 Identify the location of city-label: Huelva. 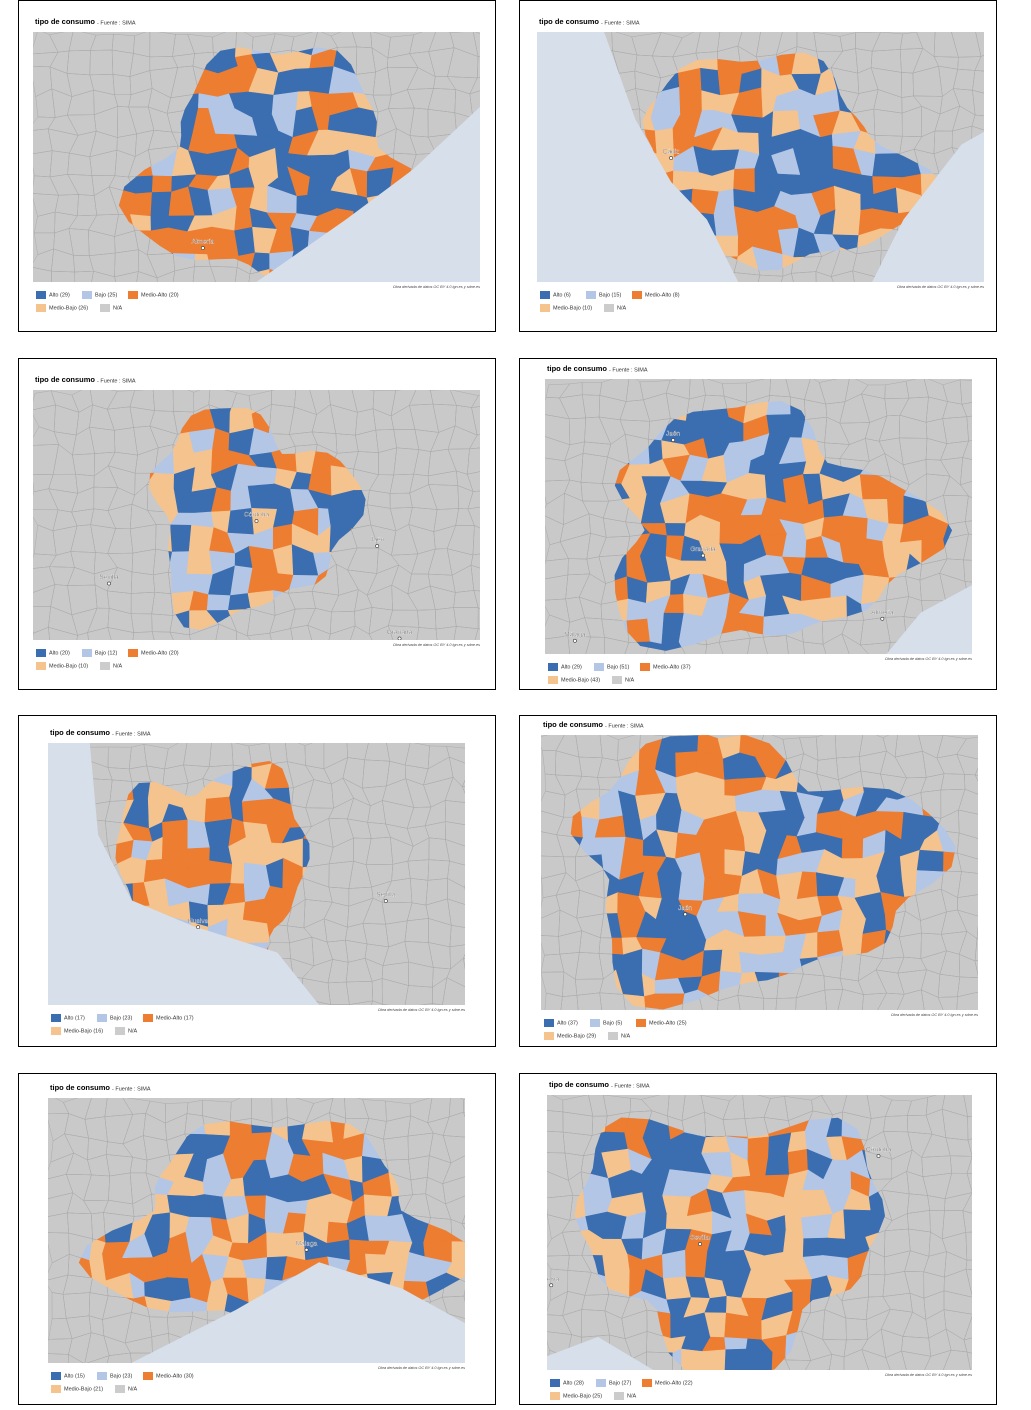
(198, 921).